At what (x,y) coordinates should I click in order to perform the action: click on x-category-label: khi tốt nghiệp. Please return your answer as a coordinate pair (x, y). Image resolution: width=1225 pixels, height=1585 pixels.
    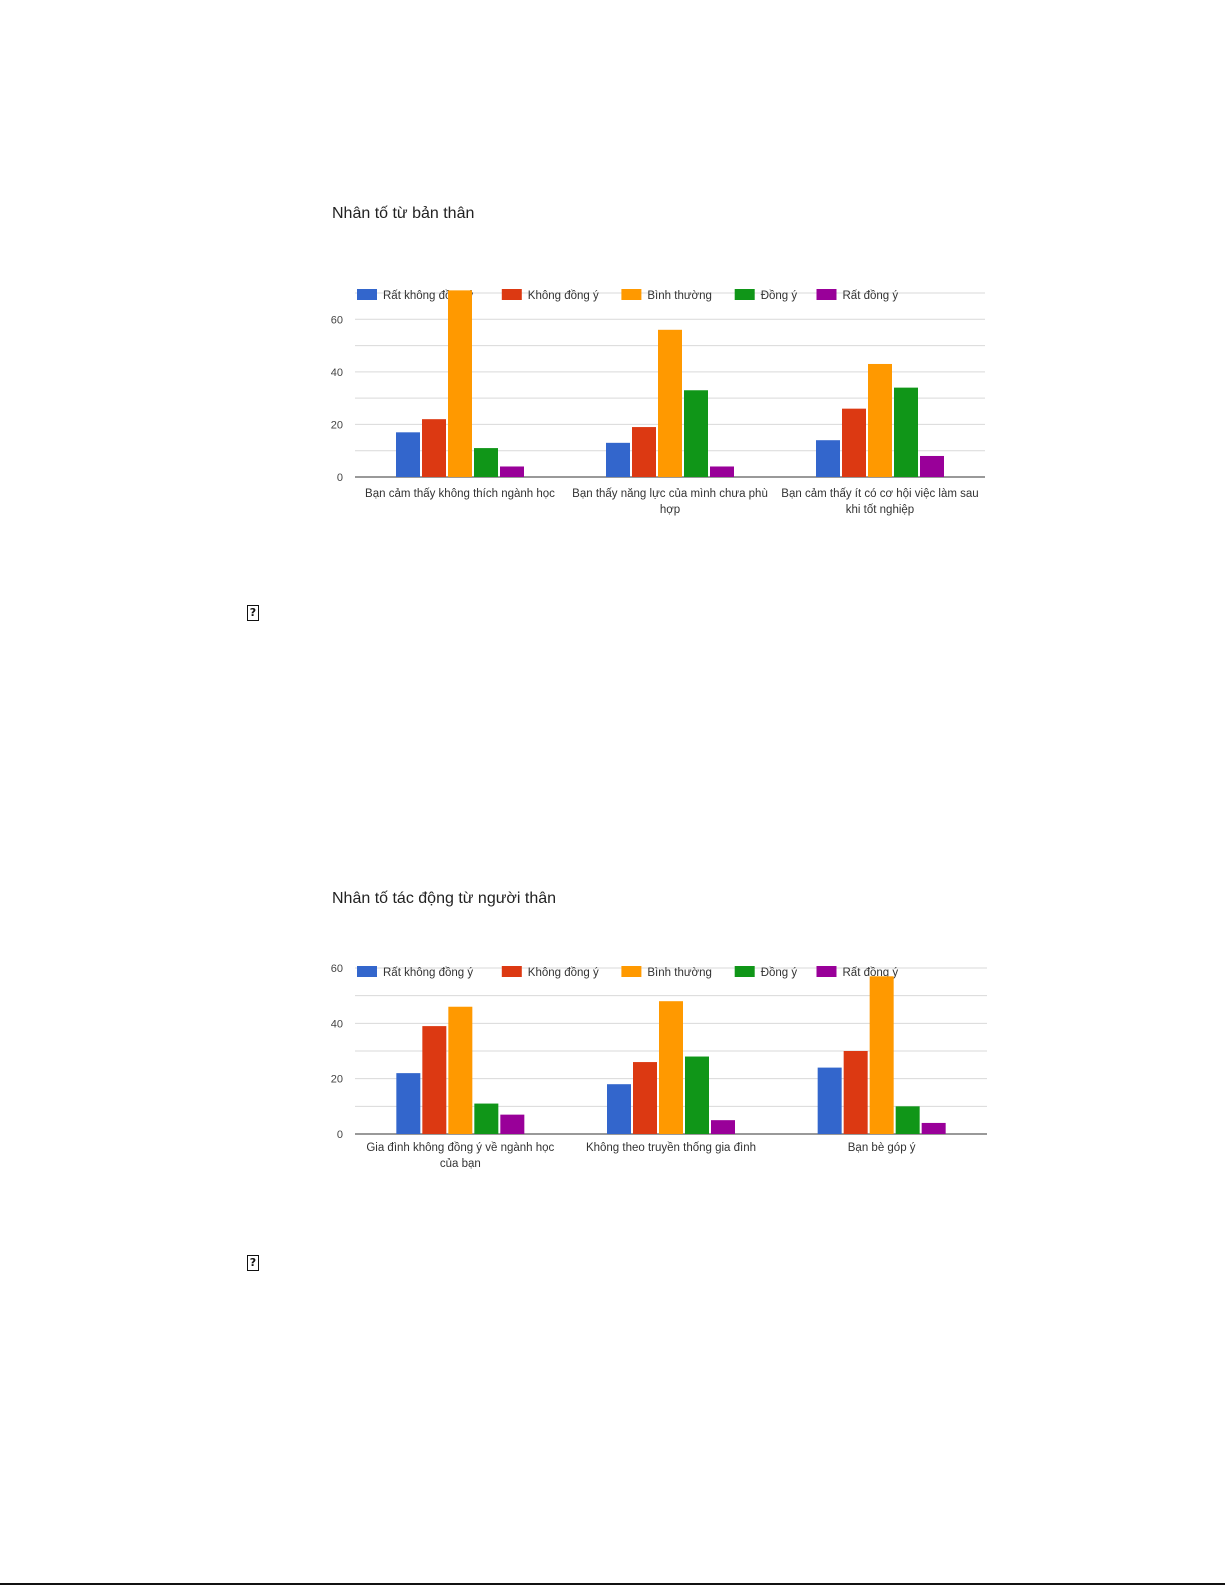
    Looking at the image, I should click on (880, 510).